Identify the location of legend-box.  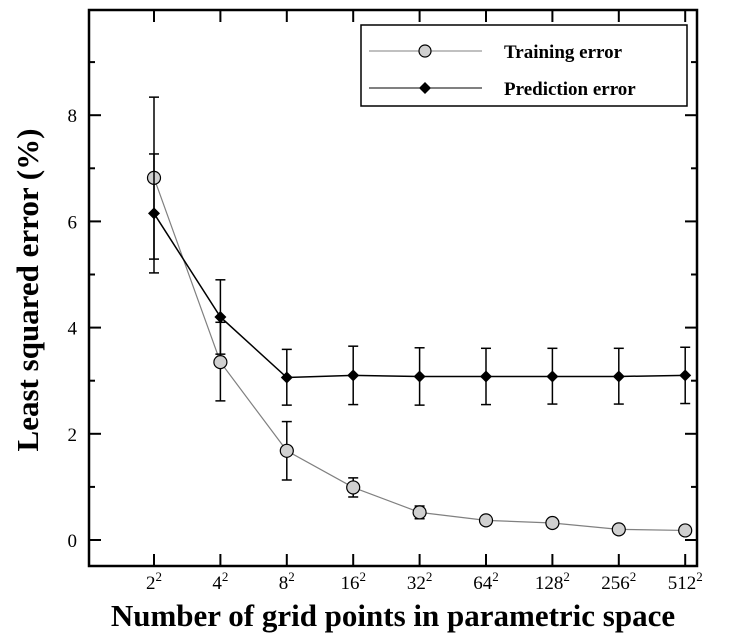
(524, 65).